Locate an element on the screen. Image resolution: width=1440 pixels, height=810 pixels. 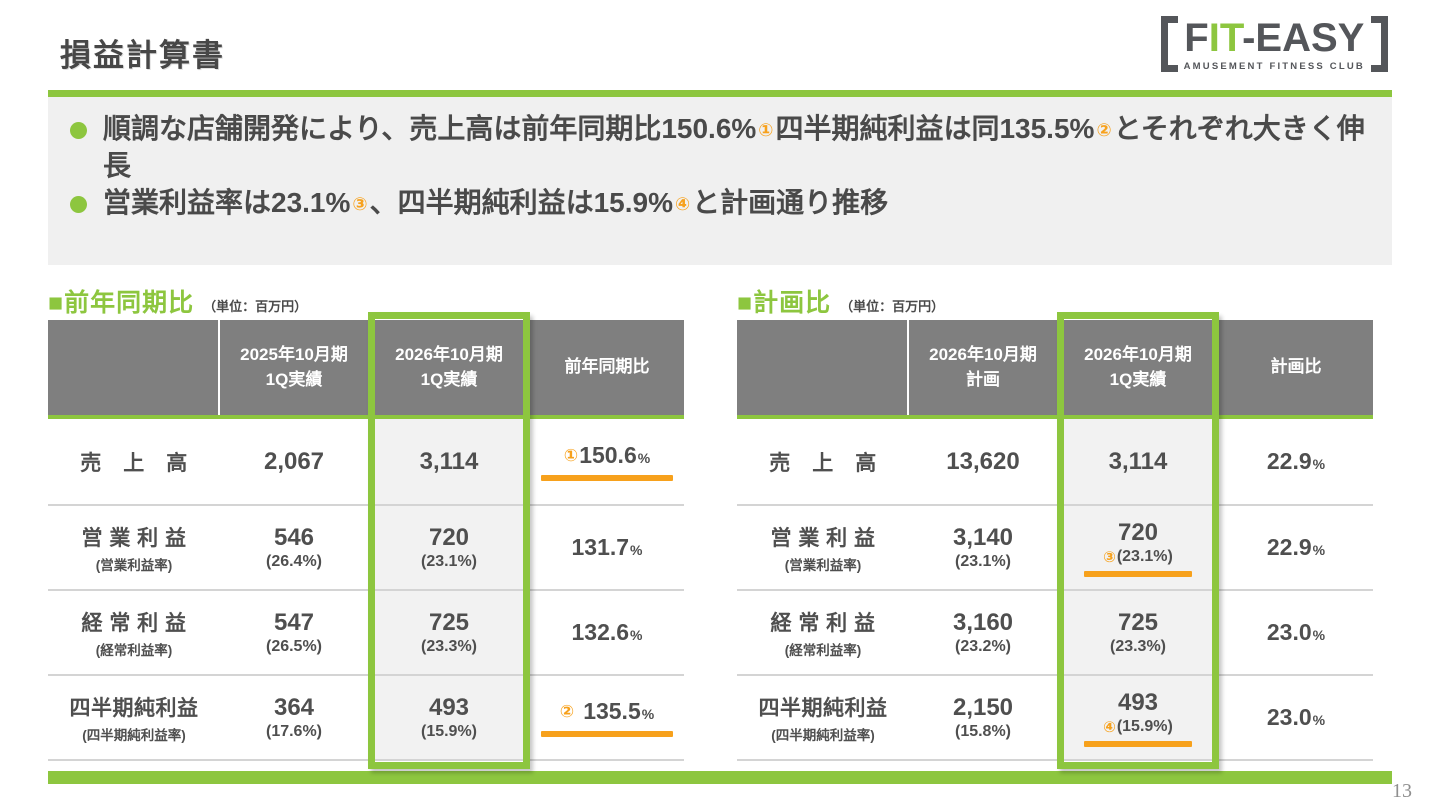
value-cell: 720 ③ (23.1%) is located at coordinates (1138, 547).